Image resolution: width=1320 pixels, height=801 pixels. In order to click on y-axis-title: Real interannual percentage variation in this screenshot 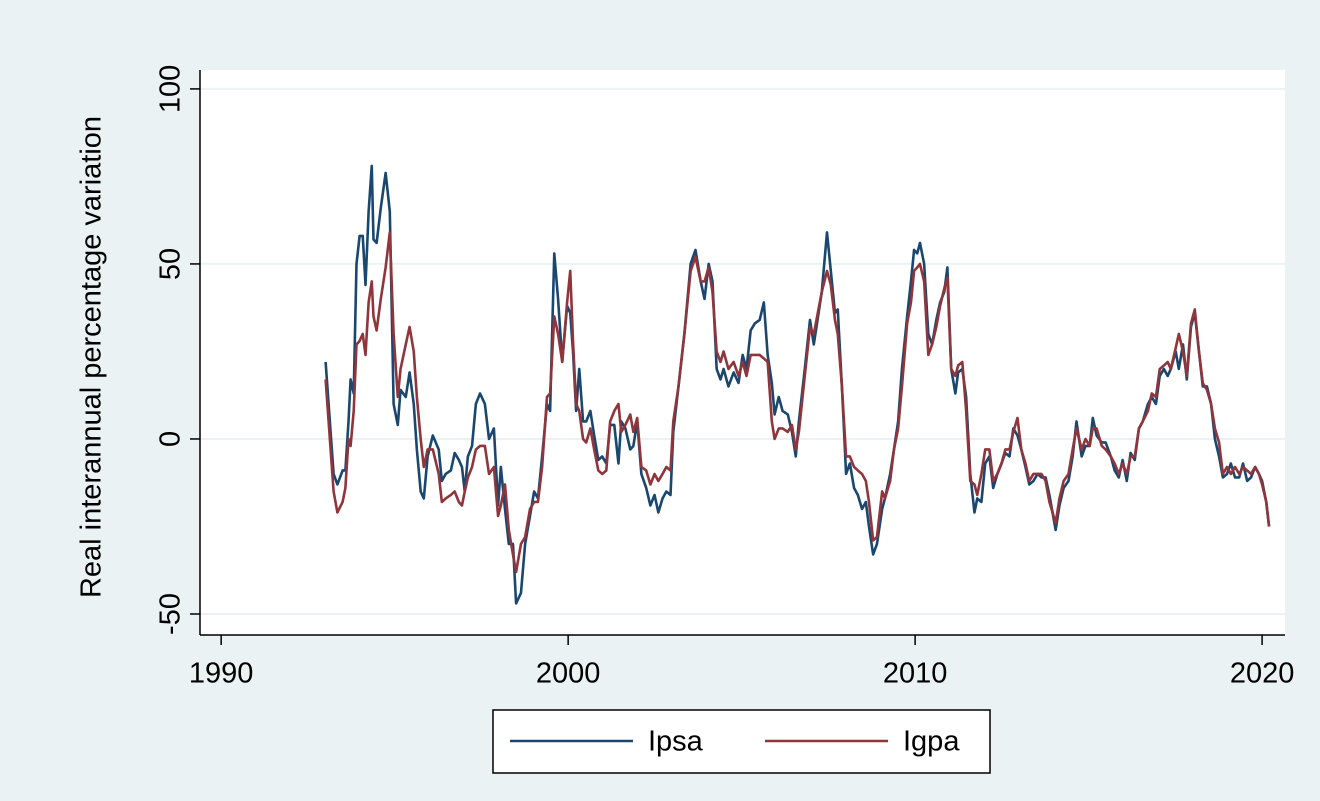, I will do `click(92, 357)`.